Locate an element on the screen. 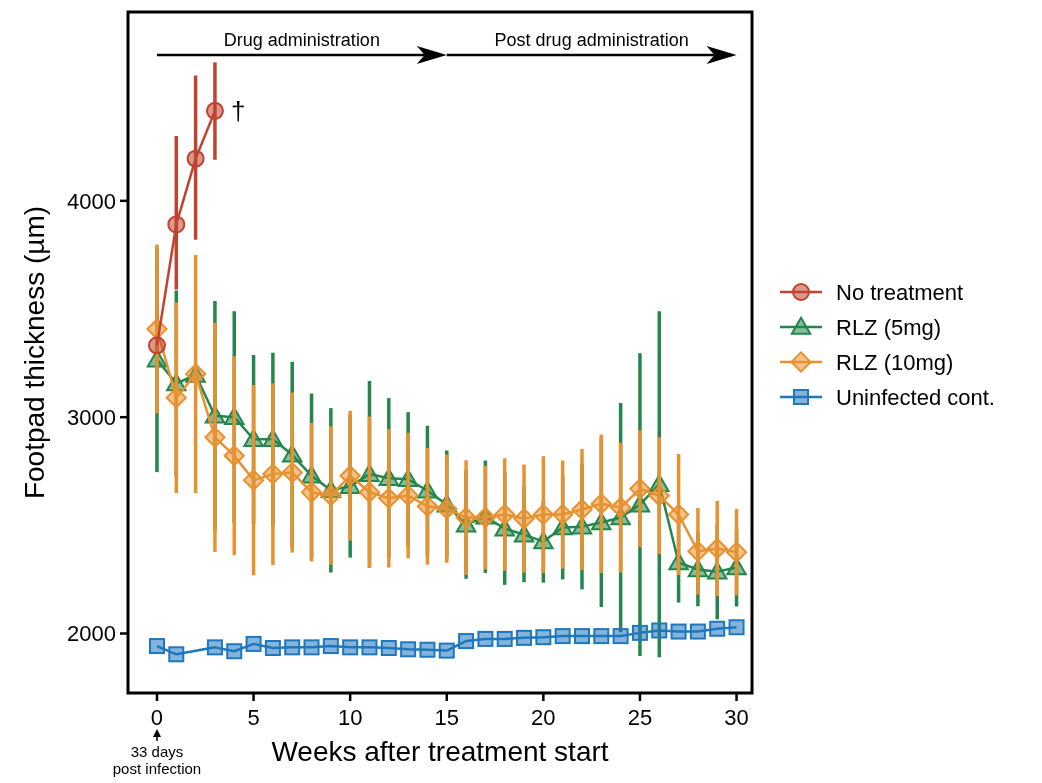 The image size is (1042, 783). y-tick-label: 2000 is located at coordinates (91, 634).